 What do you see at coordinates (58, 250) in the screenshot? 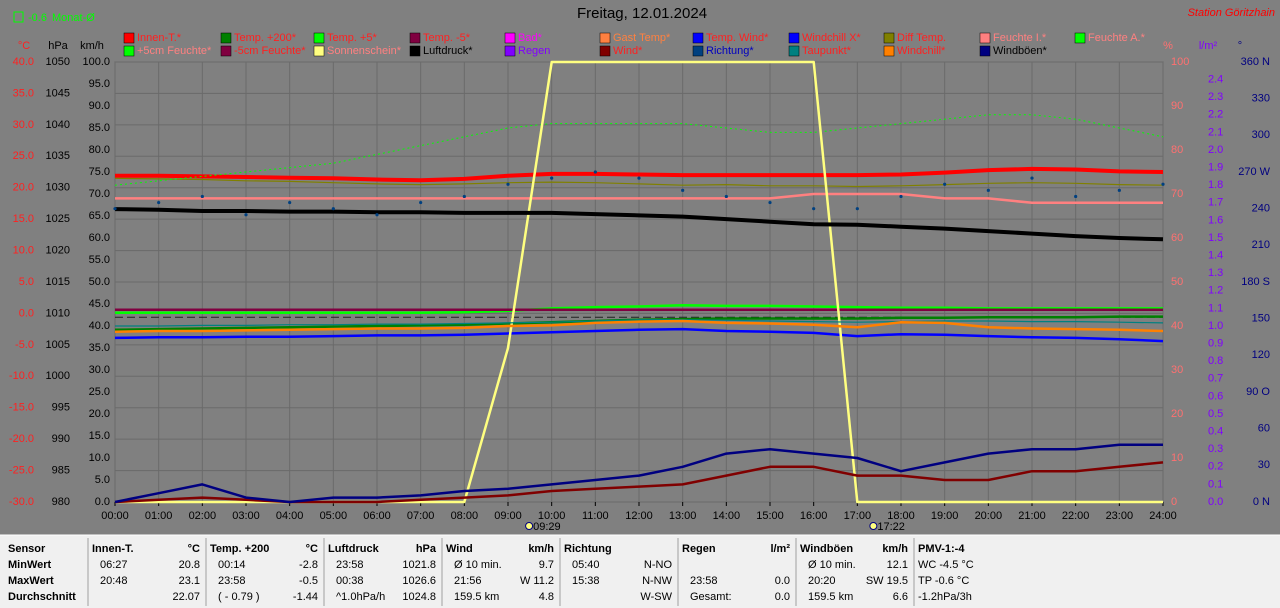
I see `y-tick-label: 1020` at bounding box center [58, 250].